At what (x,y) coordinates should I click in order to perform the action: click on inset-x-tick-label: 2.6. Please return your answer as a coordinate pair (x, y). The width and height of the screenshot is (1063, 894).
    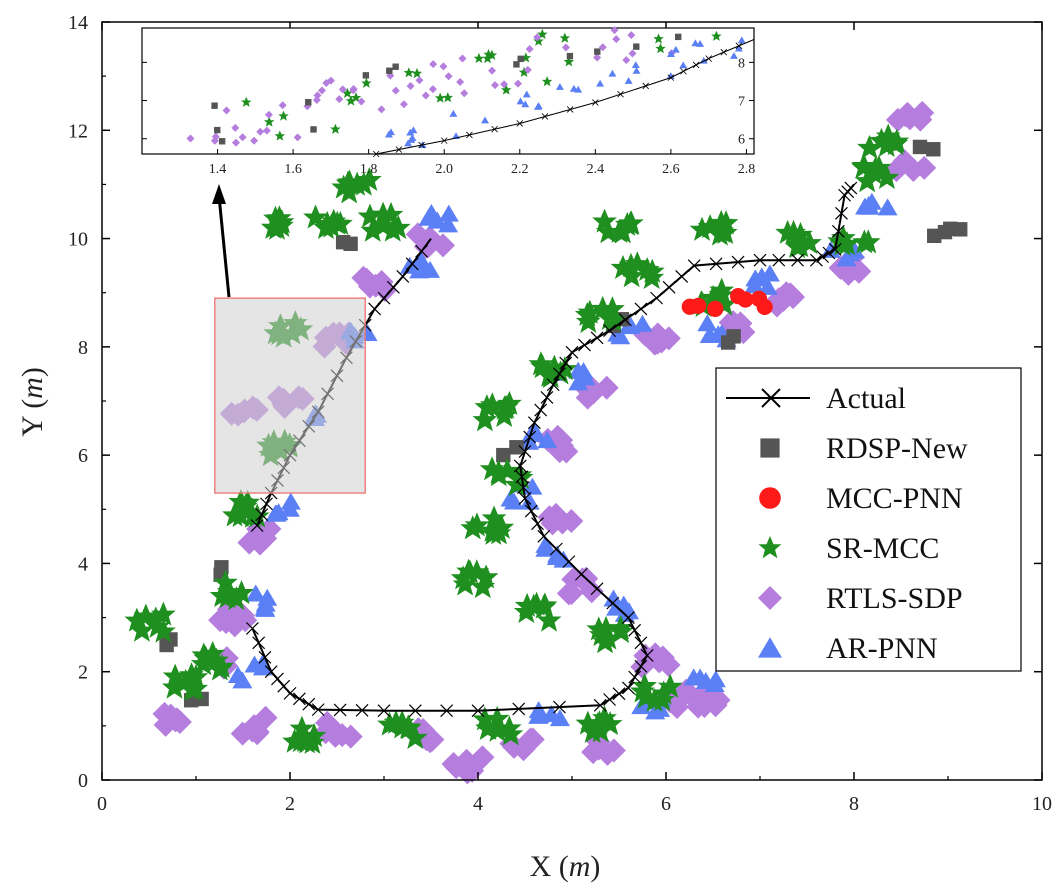
    Looking at the image, I should click on (671, 169).